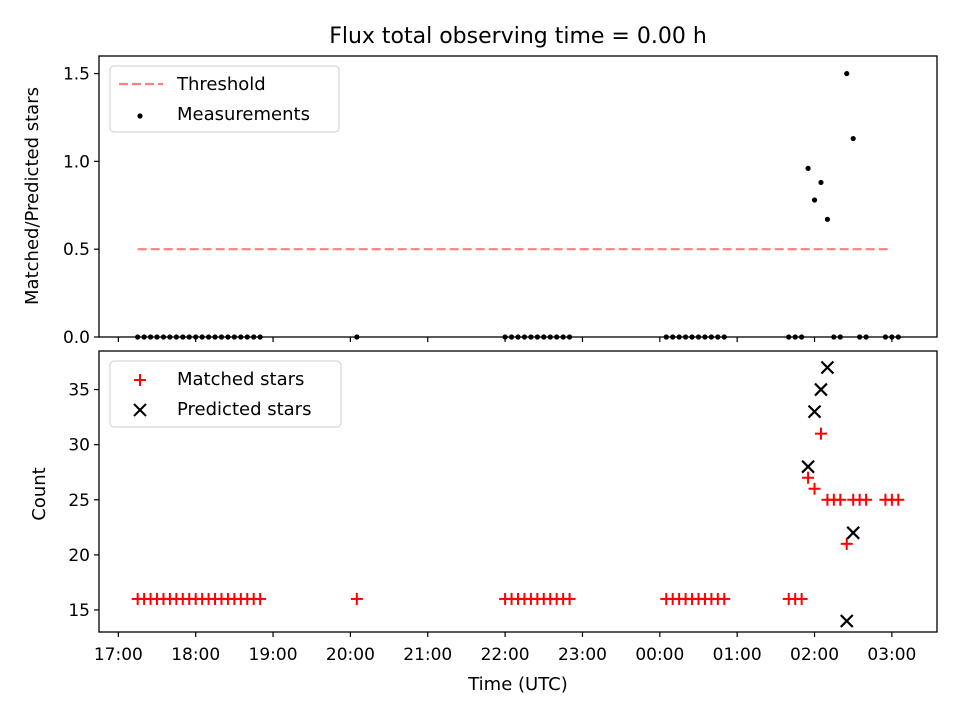  Describe the element at coordinates (140, 410) in the screenshot. I see `predicted-legend-swatch` at that location.